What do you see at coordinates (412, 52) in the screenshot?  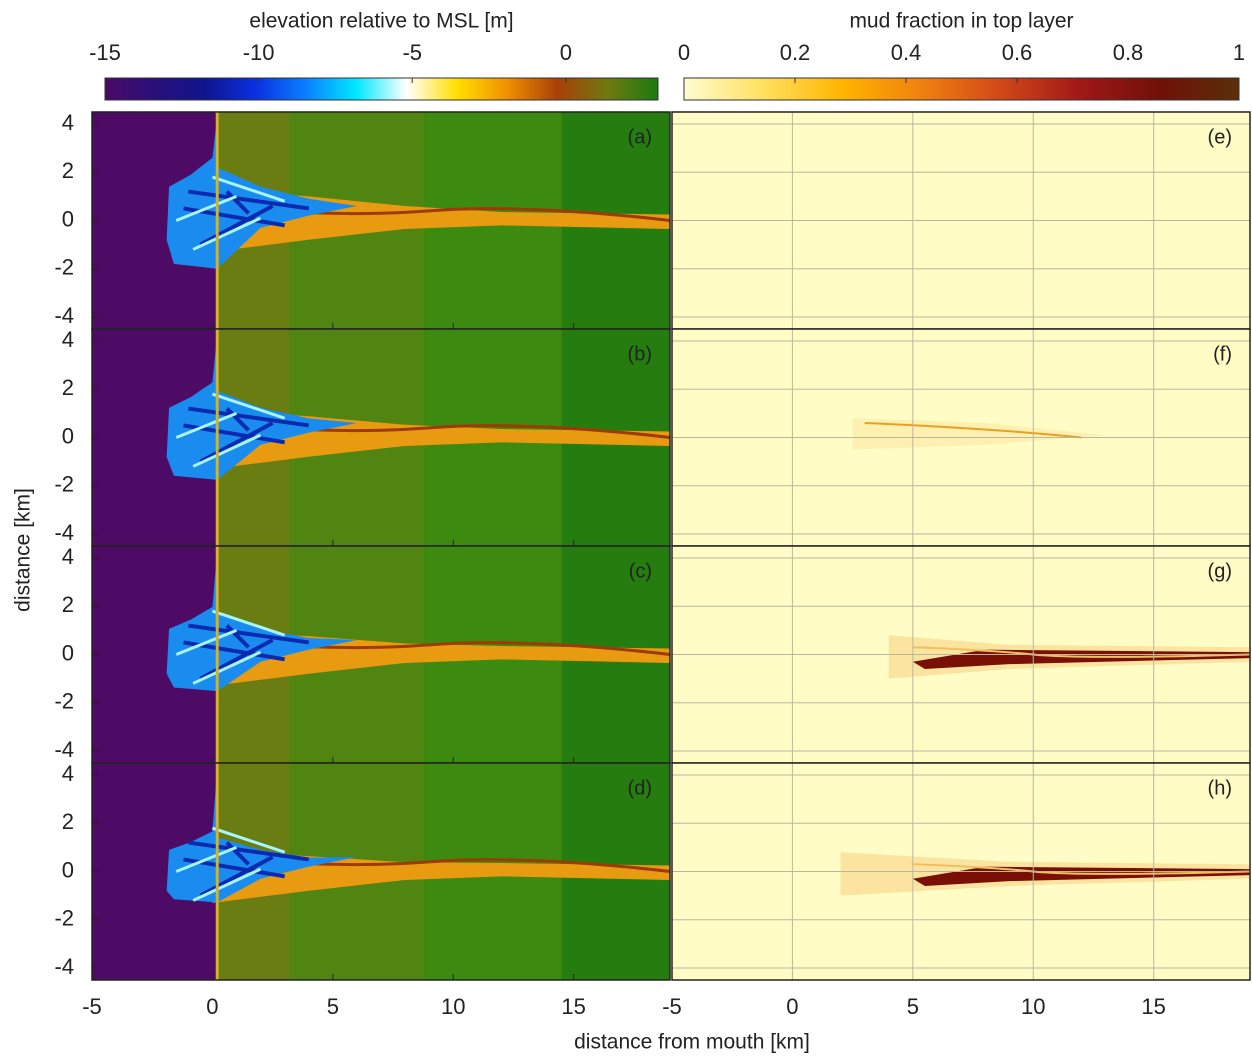 I see `colorbar-tick-label: -5` at bounding box center [412, 52].